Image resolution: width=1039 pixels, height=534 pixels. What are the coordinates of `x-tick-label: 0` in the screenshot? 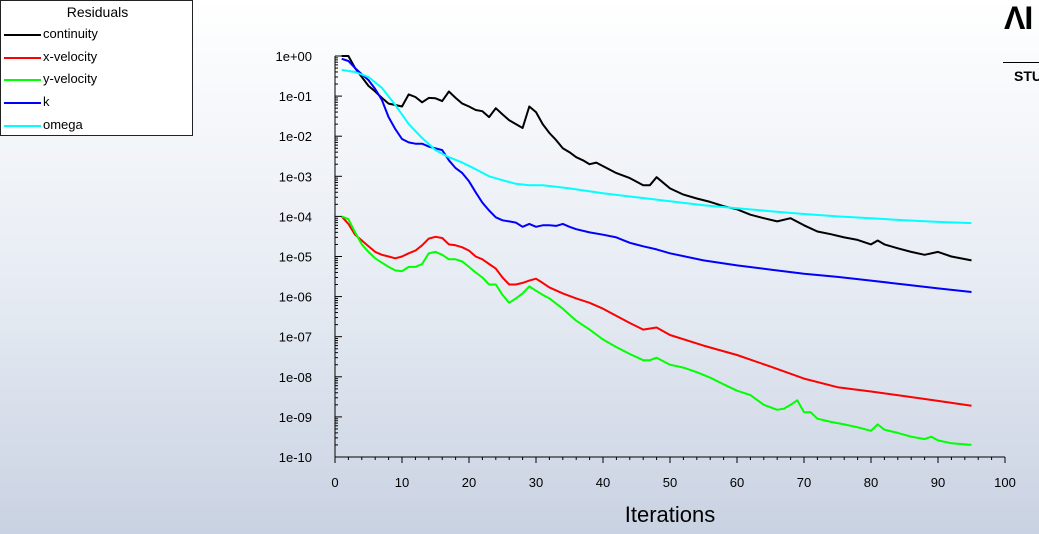 It's located at (334, 482).